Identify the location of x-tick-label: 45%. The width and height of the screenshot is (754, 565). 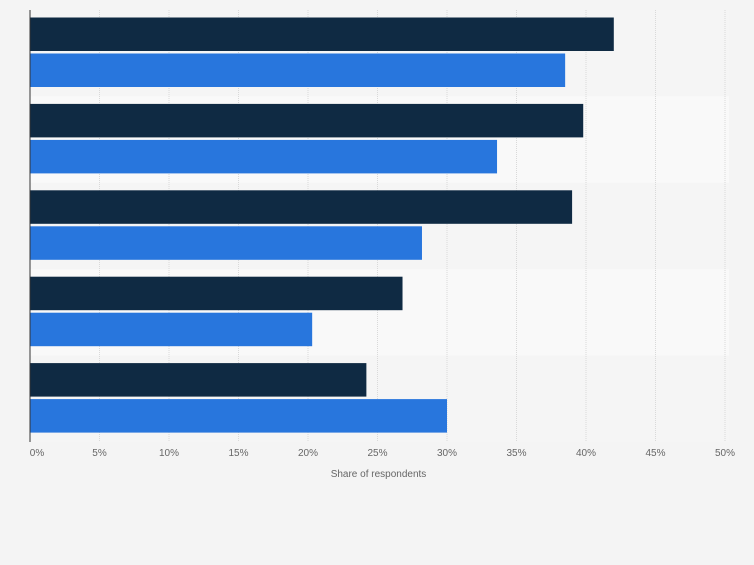
(655, 453).